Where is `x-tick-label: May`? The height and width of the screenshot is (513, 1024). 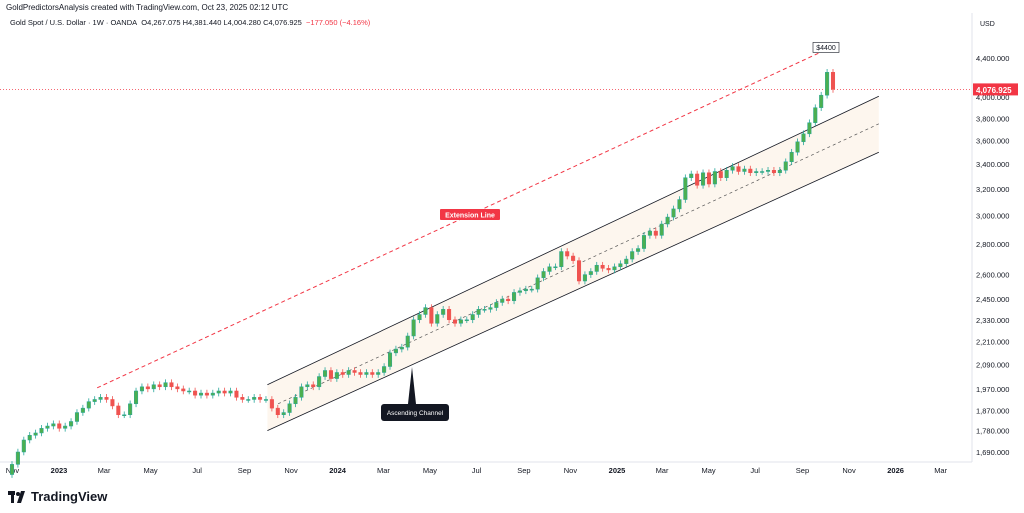 x-tick-label: May is located at coordinates (709, 470).